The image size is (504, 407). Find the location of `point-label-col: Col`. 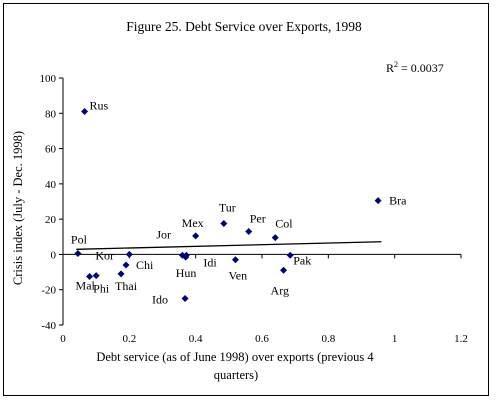

point-label-col: Col is located at coordinates (284, 224).